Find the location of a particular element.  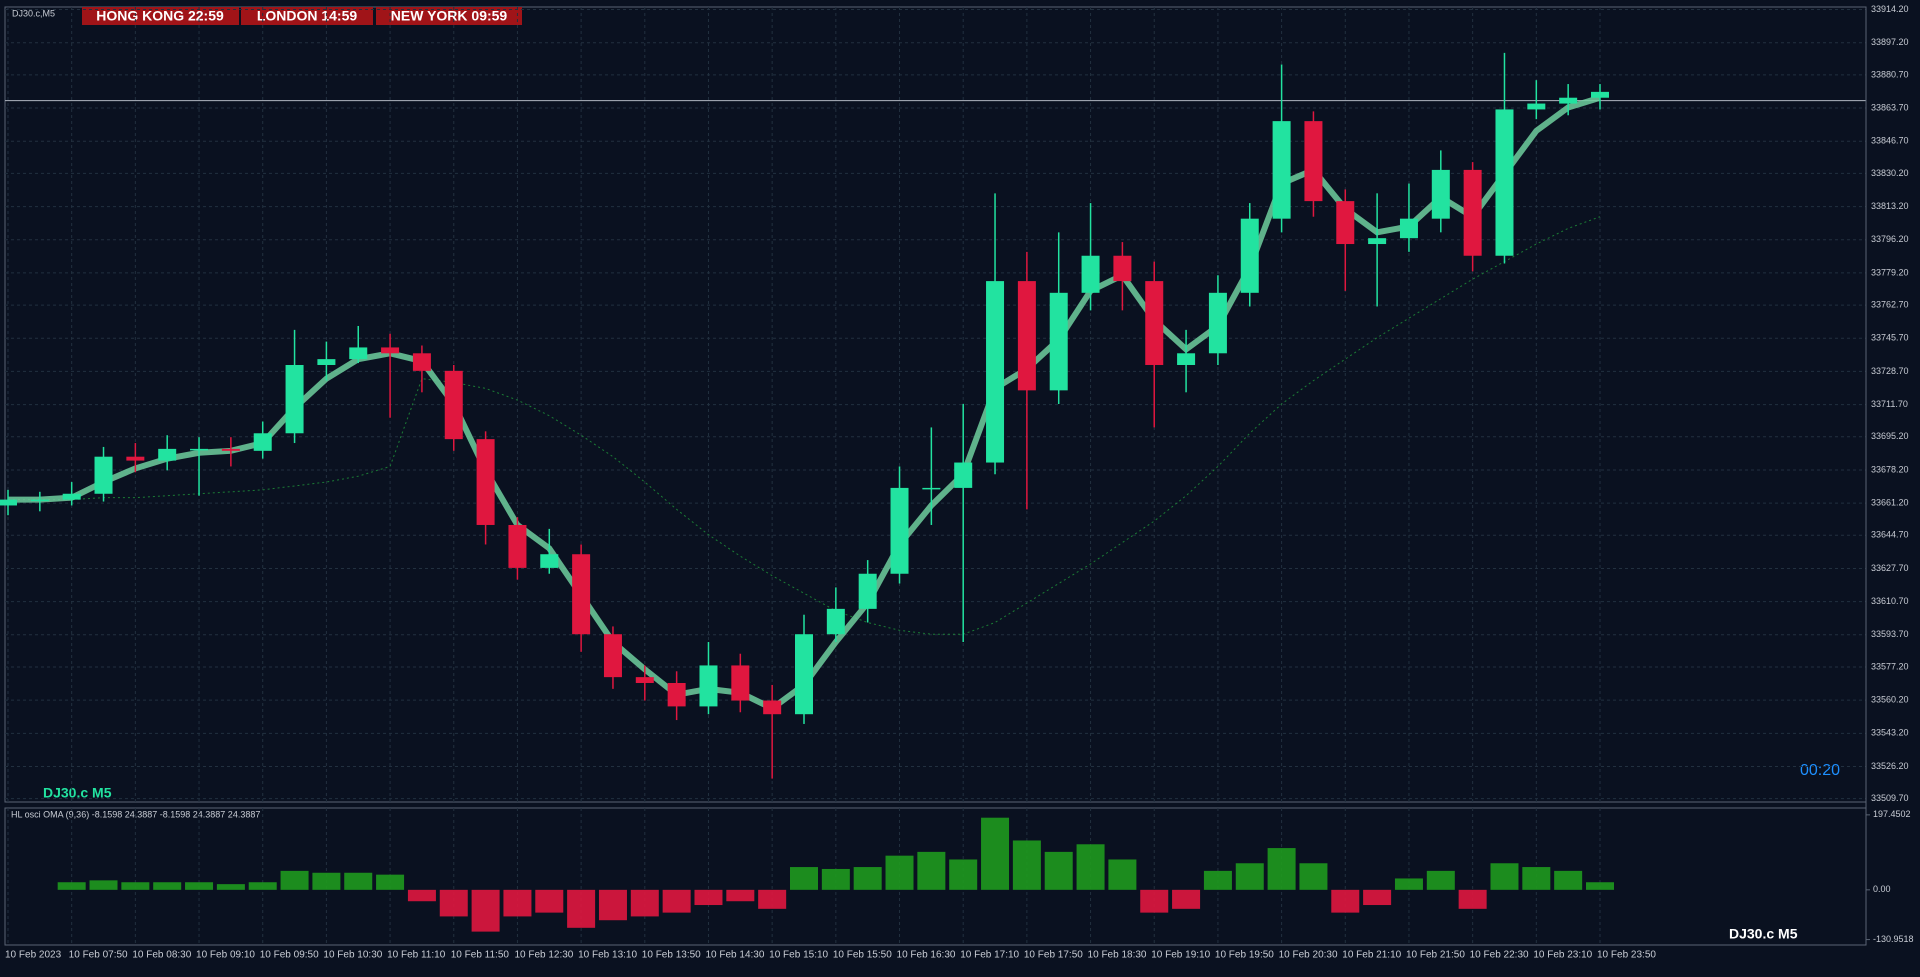

x-tick-label: 10 Feb 19:50 is located at coordinates (1244, 955).